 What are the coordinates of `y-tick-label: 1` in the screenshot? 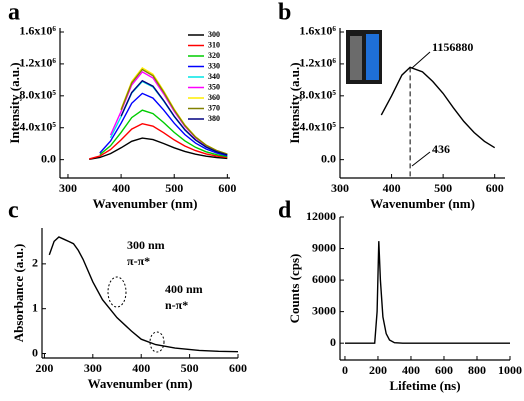 It's located at (35, 307).